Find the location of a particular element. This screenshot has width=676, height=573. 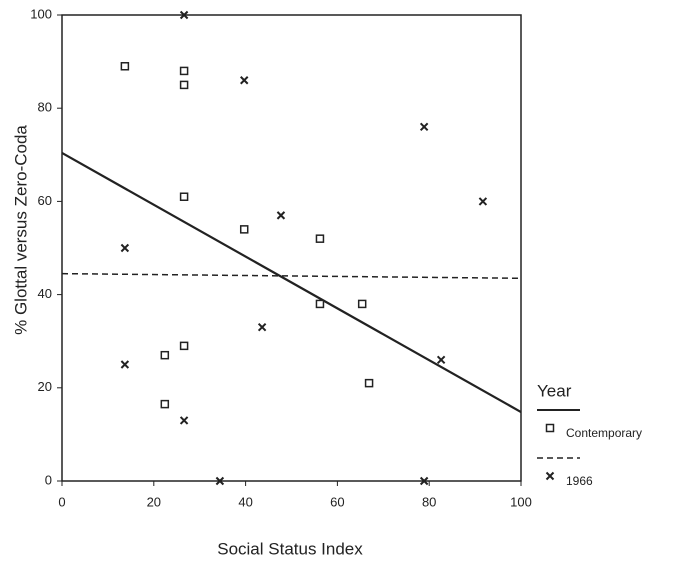

y-tick-label: 60 is located at coordinates (45, 200).